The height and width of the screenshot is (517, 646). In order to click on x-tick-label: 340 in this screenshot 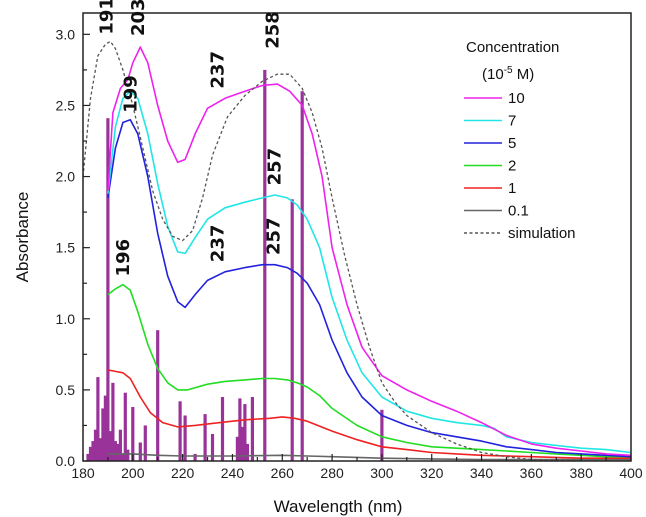, I will do `click(482, 473)`.